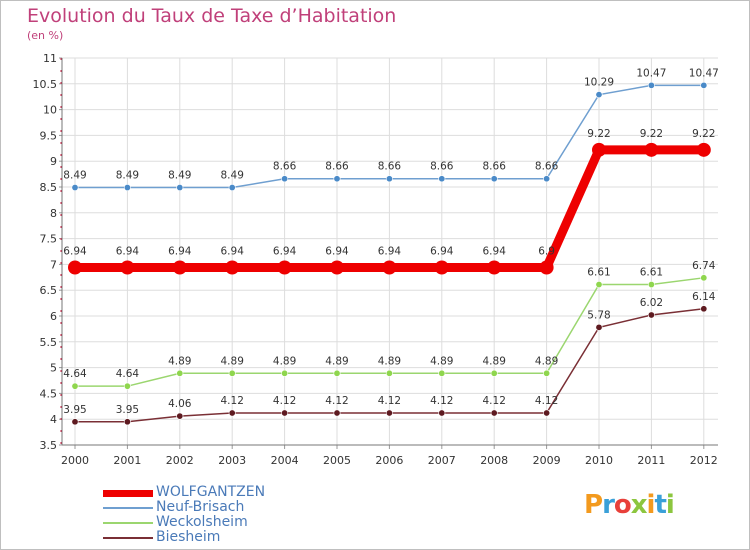 The height and width of the screenshot is (550, 750). Describe the element at coordinates (704, 73) in the screenshot. I see `data-label: 10.47` at that location.